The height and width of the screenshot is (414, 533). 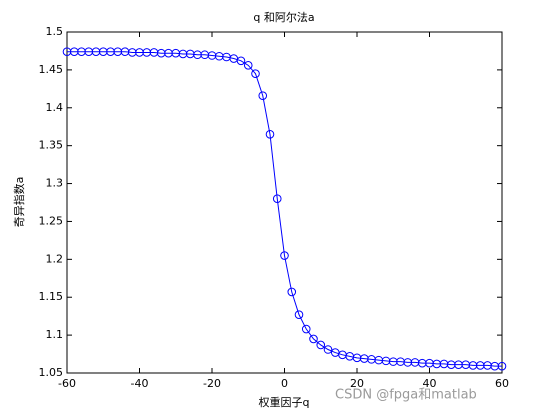 What do you see at coordinates (502, 383) in the screenshot?
I see `x-tick-label: 60` at bounding box center [502, 383].